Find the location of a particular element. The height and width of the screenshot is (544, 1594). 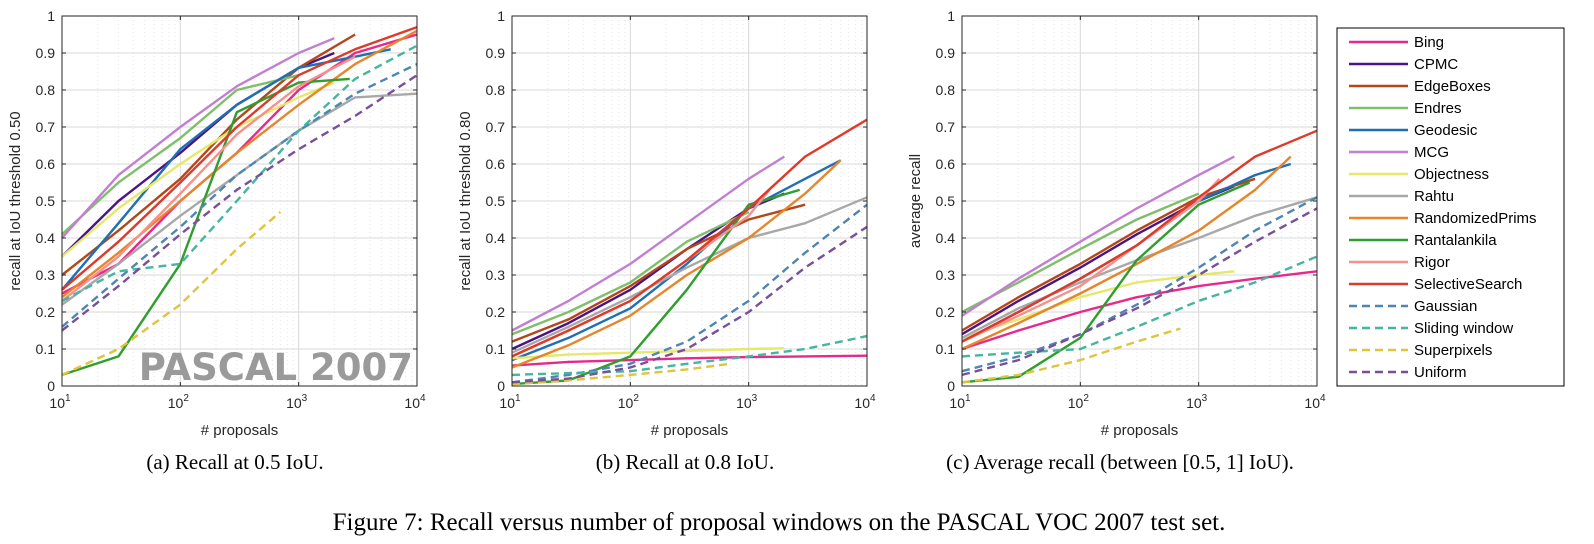

legend-item: Geodesic is located at coordinates (1413, 130).